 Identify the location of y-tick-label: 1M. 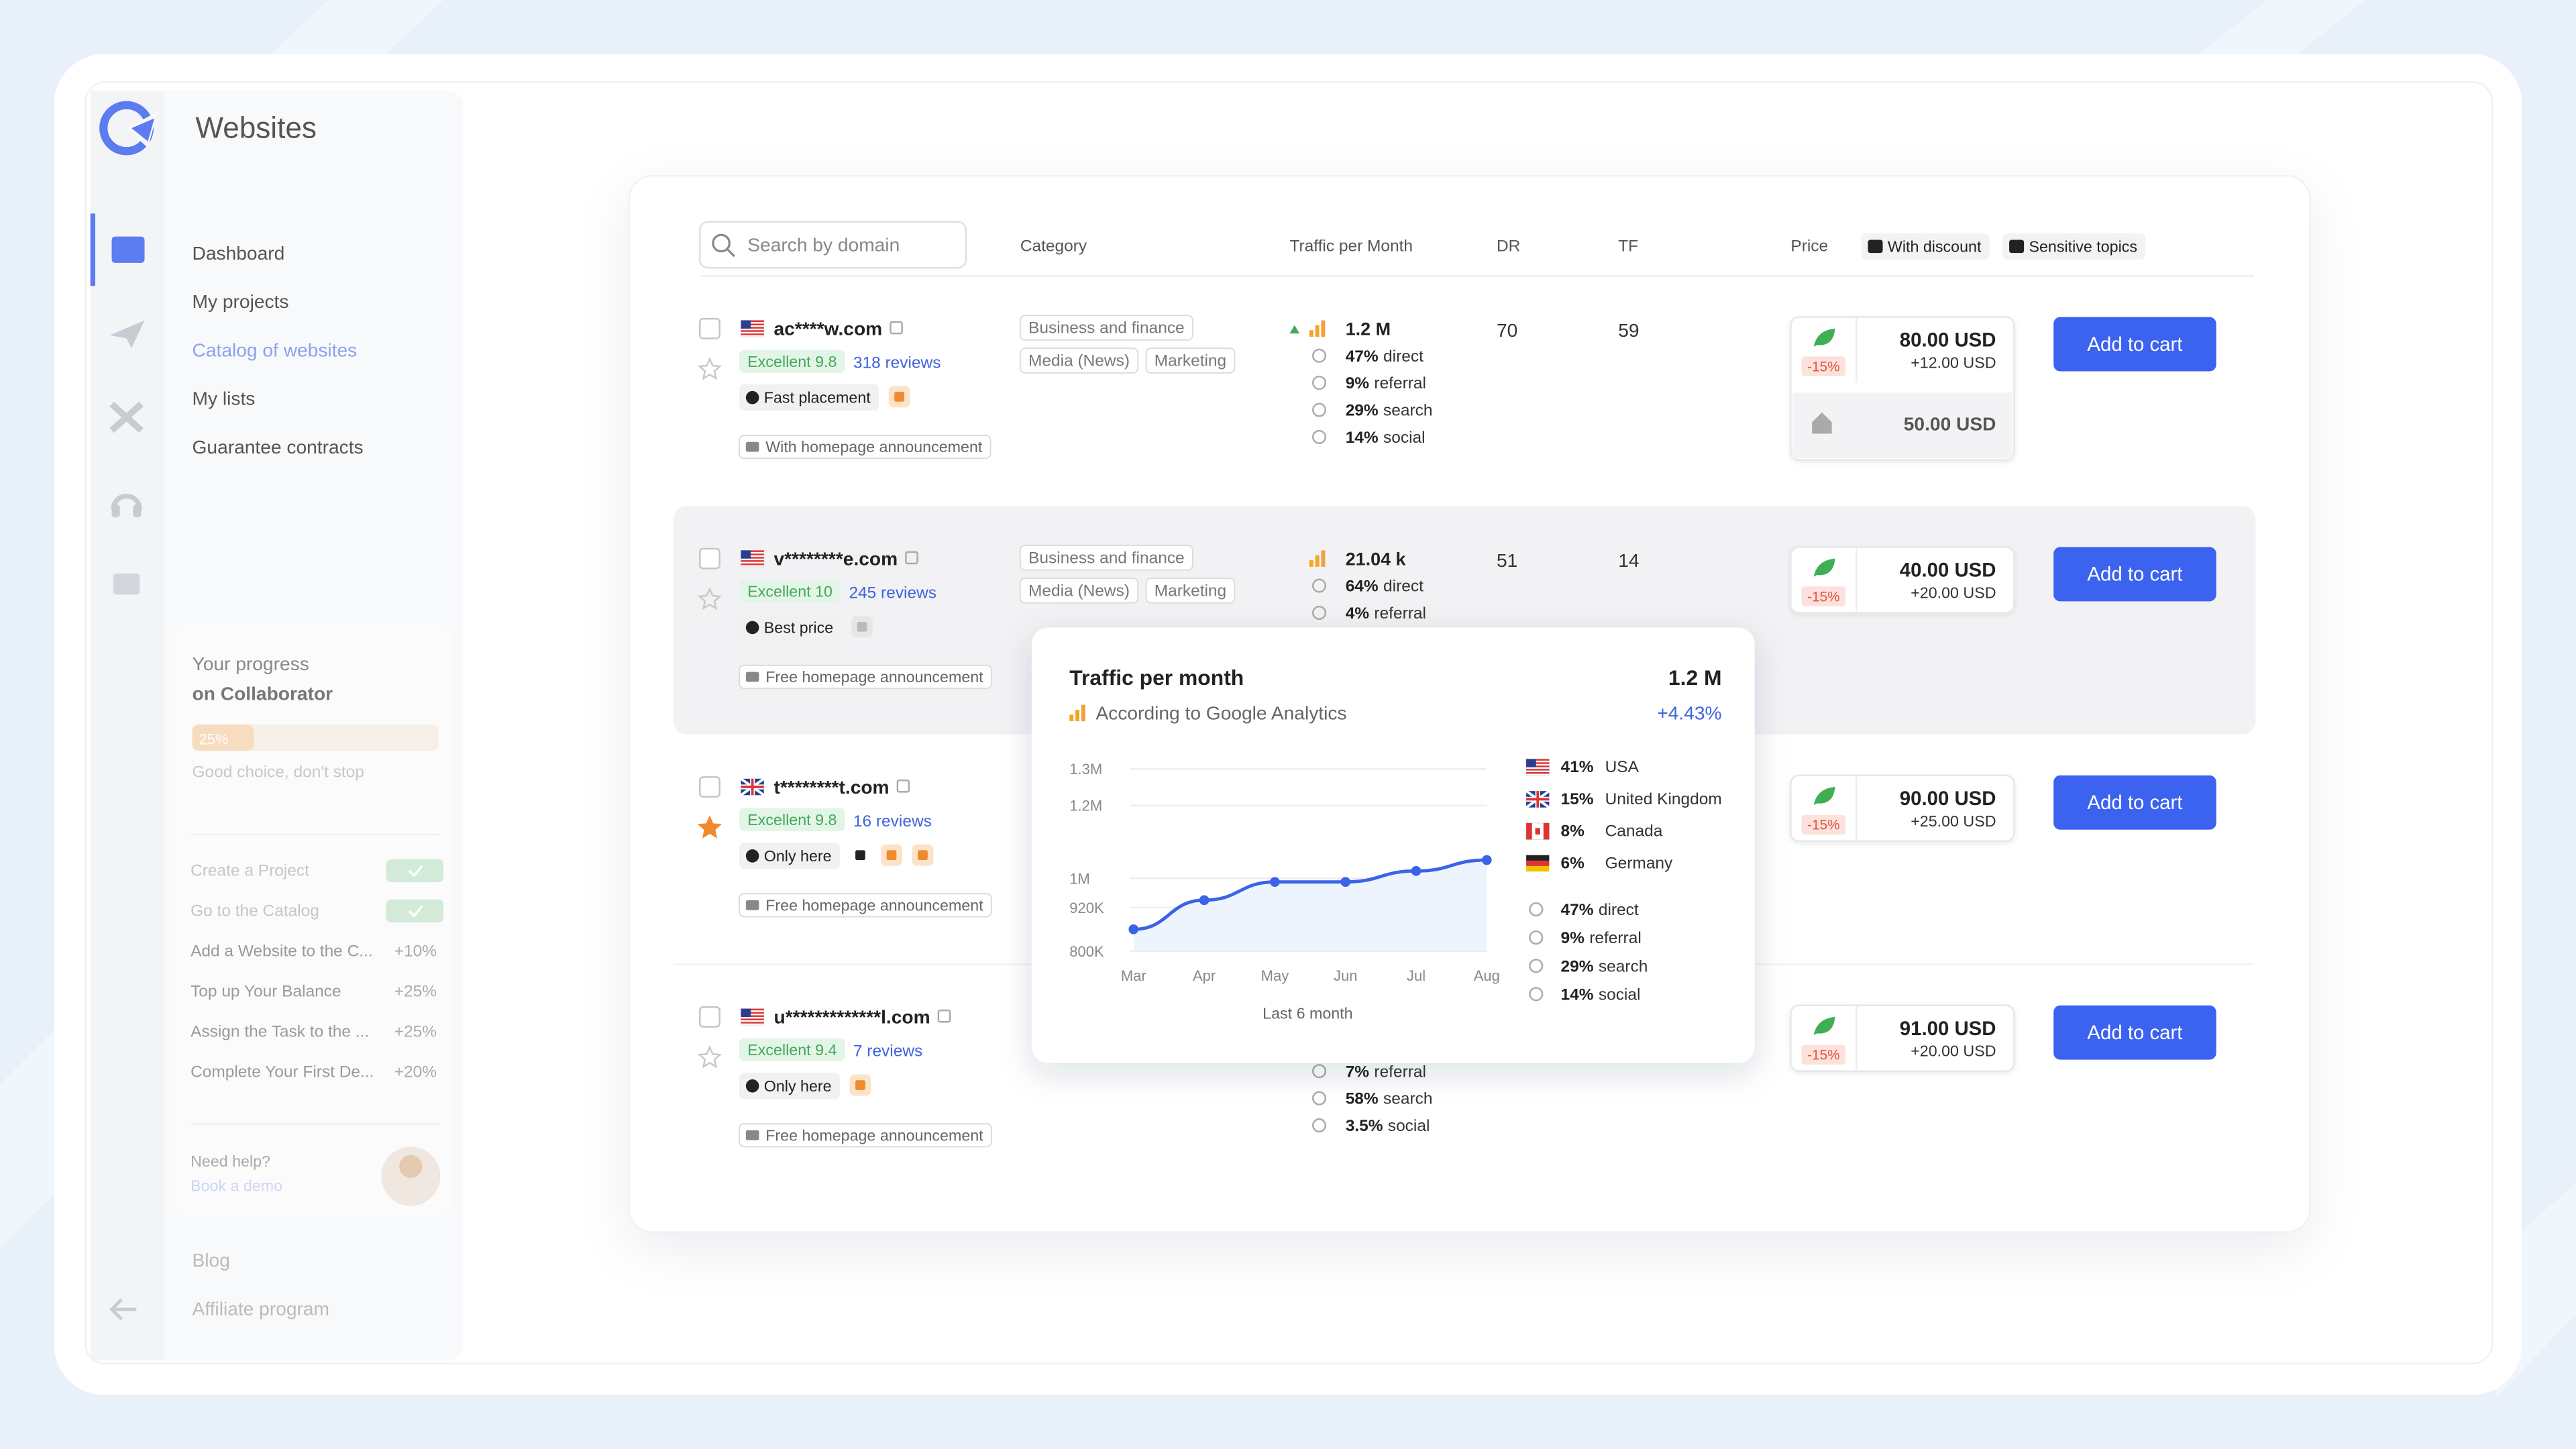
(1079, 878).